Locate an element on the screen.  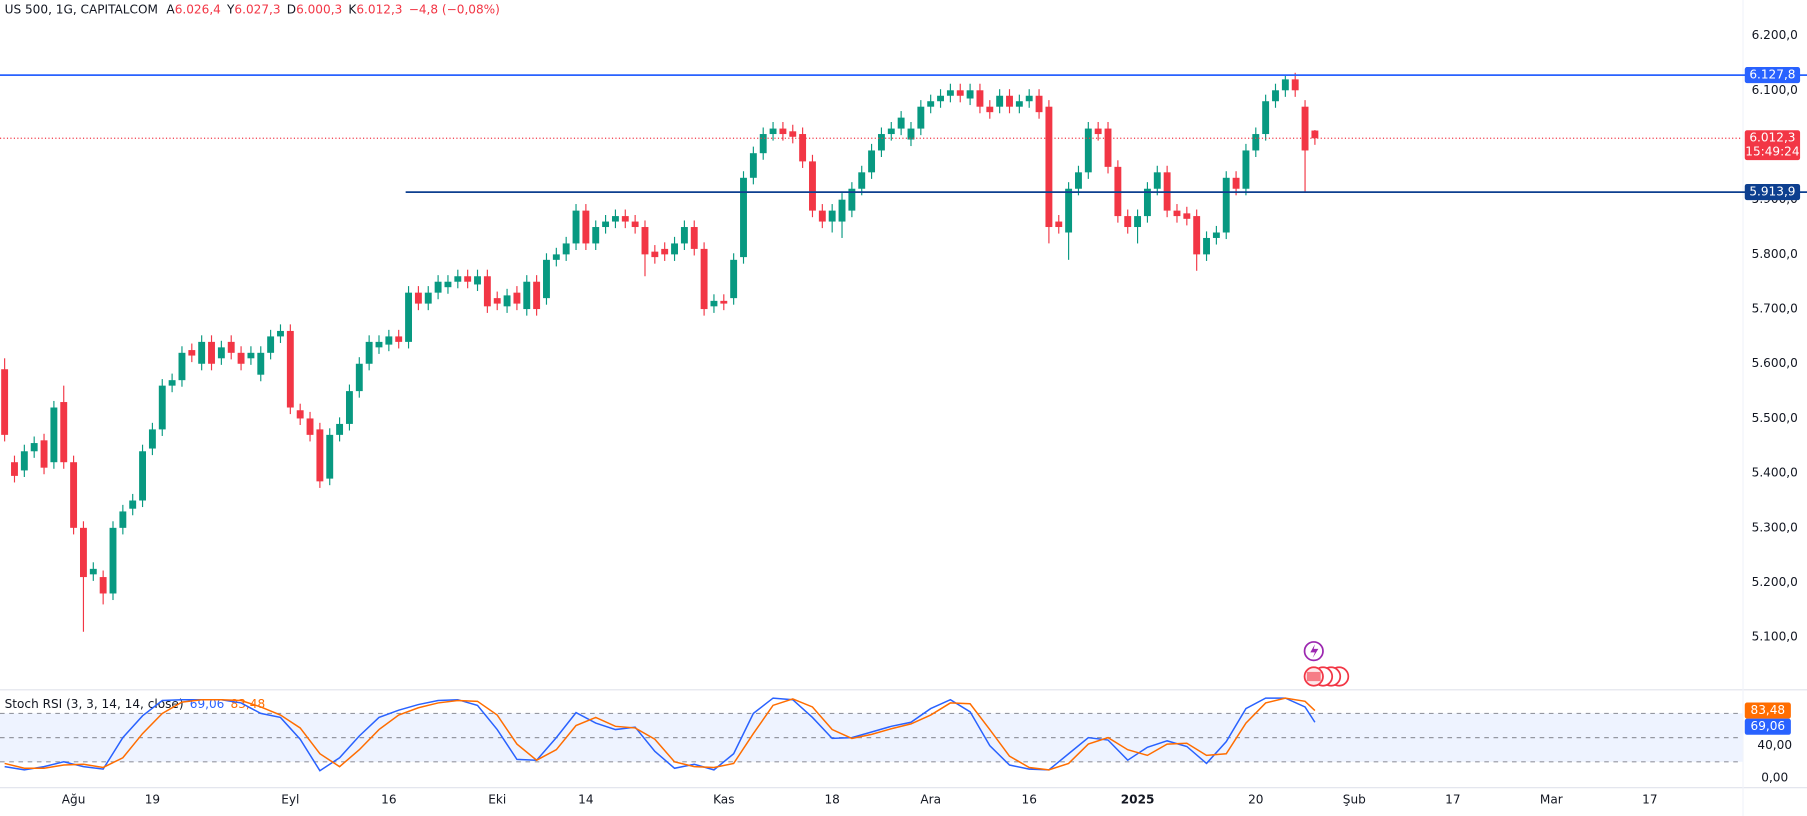
flag-icon is located at coordinates (1313, 676).